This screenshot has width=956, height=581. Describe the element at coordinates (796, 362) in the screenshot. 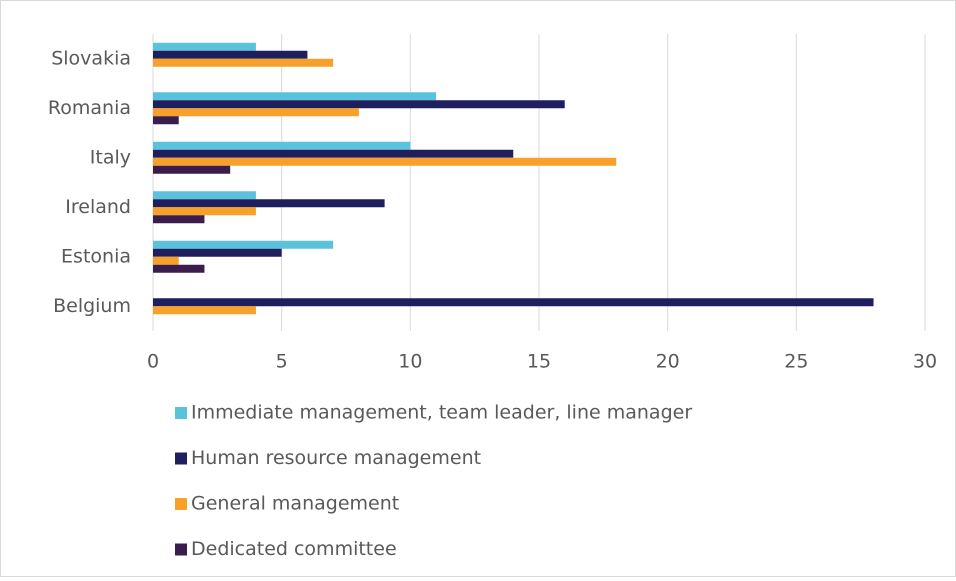

I see `x-tick-label: 25` at that location.